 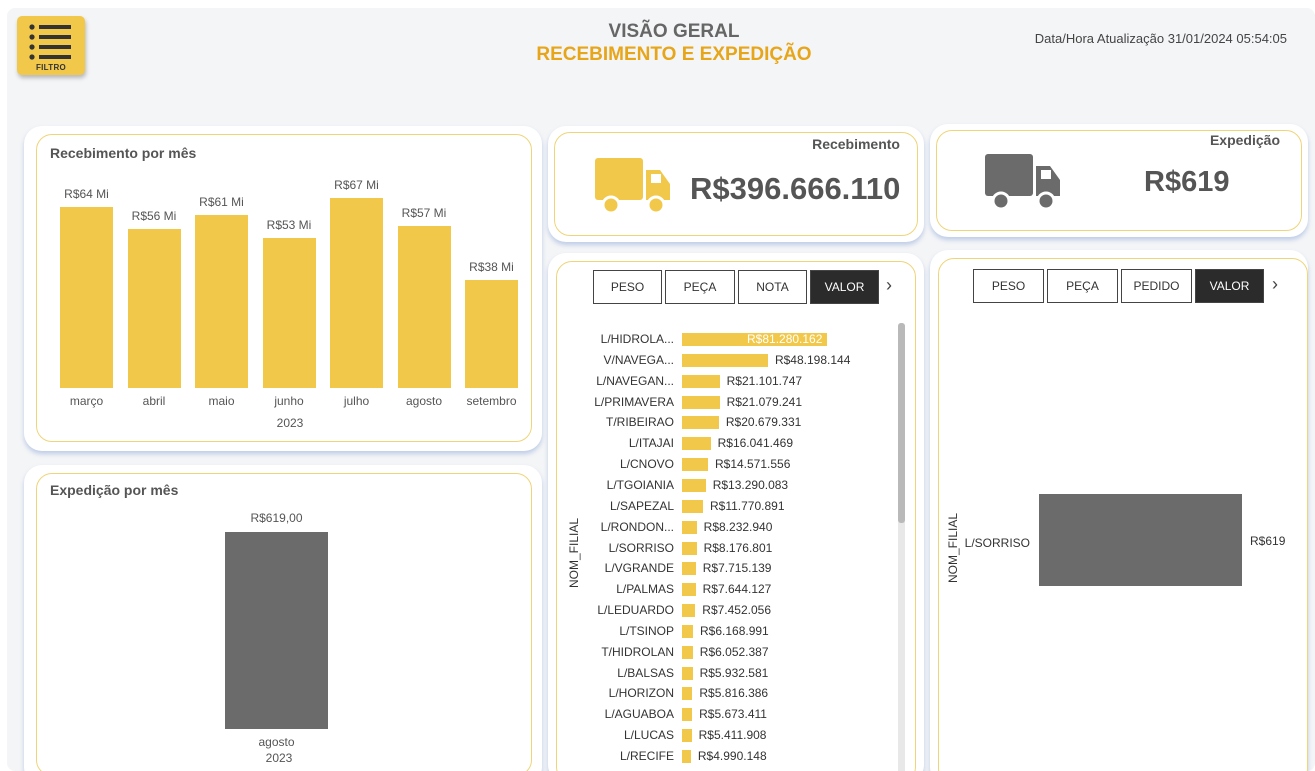 I want to click on bar-data-label: R$14.571.556, so click(x=752, y=464).